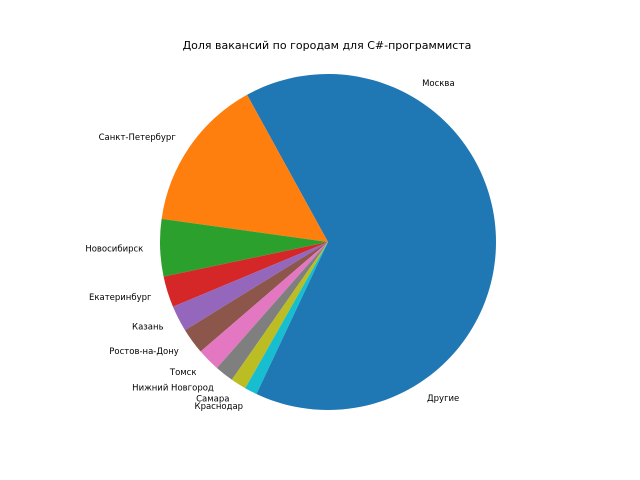 The image size is (640, 480). What do you see at coordinates (144, 352) in the screenshot?
I see `pie-label-5: Ростов-на-Дону` at bounding box center [144, 352].